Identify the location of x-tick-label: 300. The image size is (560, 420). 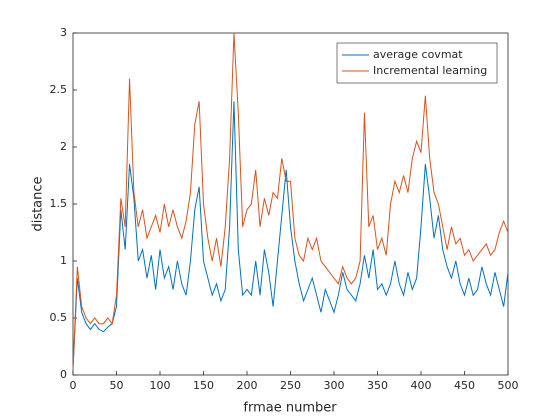
(334, 385).